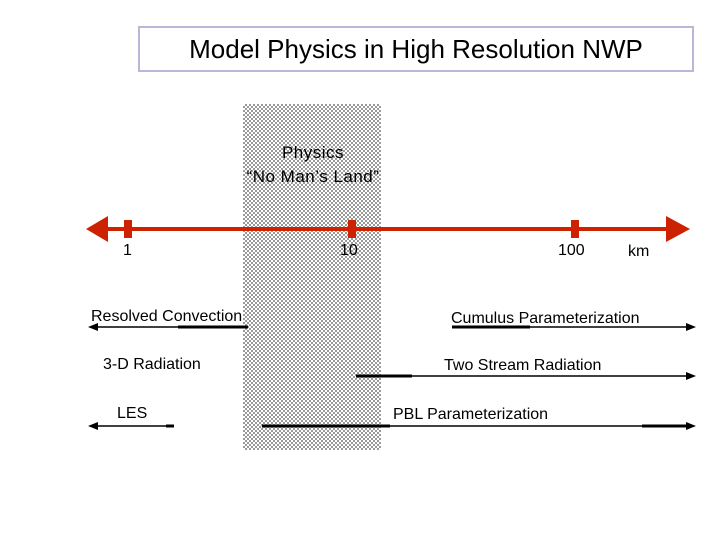 The width and height of the screenshot is (720, 540). Describe the element at coordinates (127, 250) in the screenshot. I see `tick-label-1: 1` at that location.